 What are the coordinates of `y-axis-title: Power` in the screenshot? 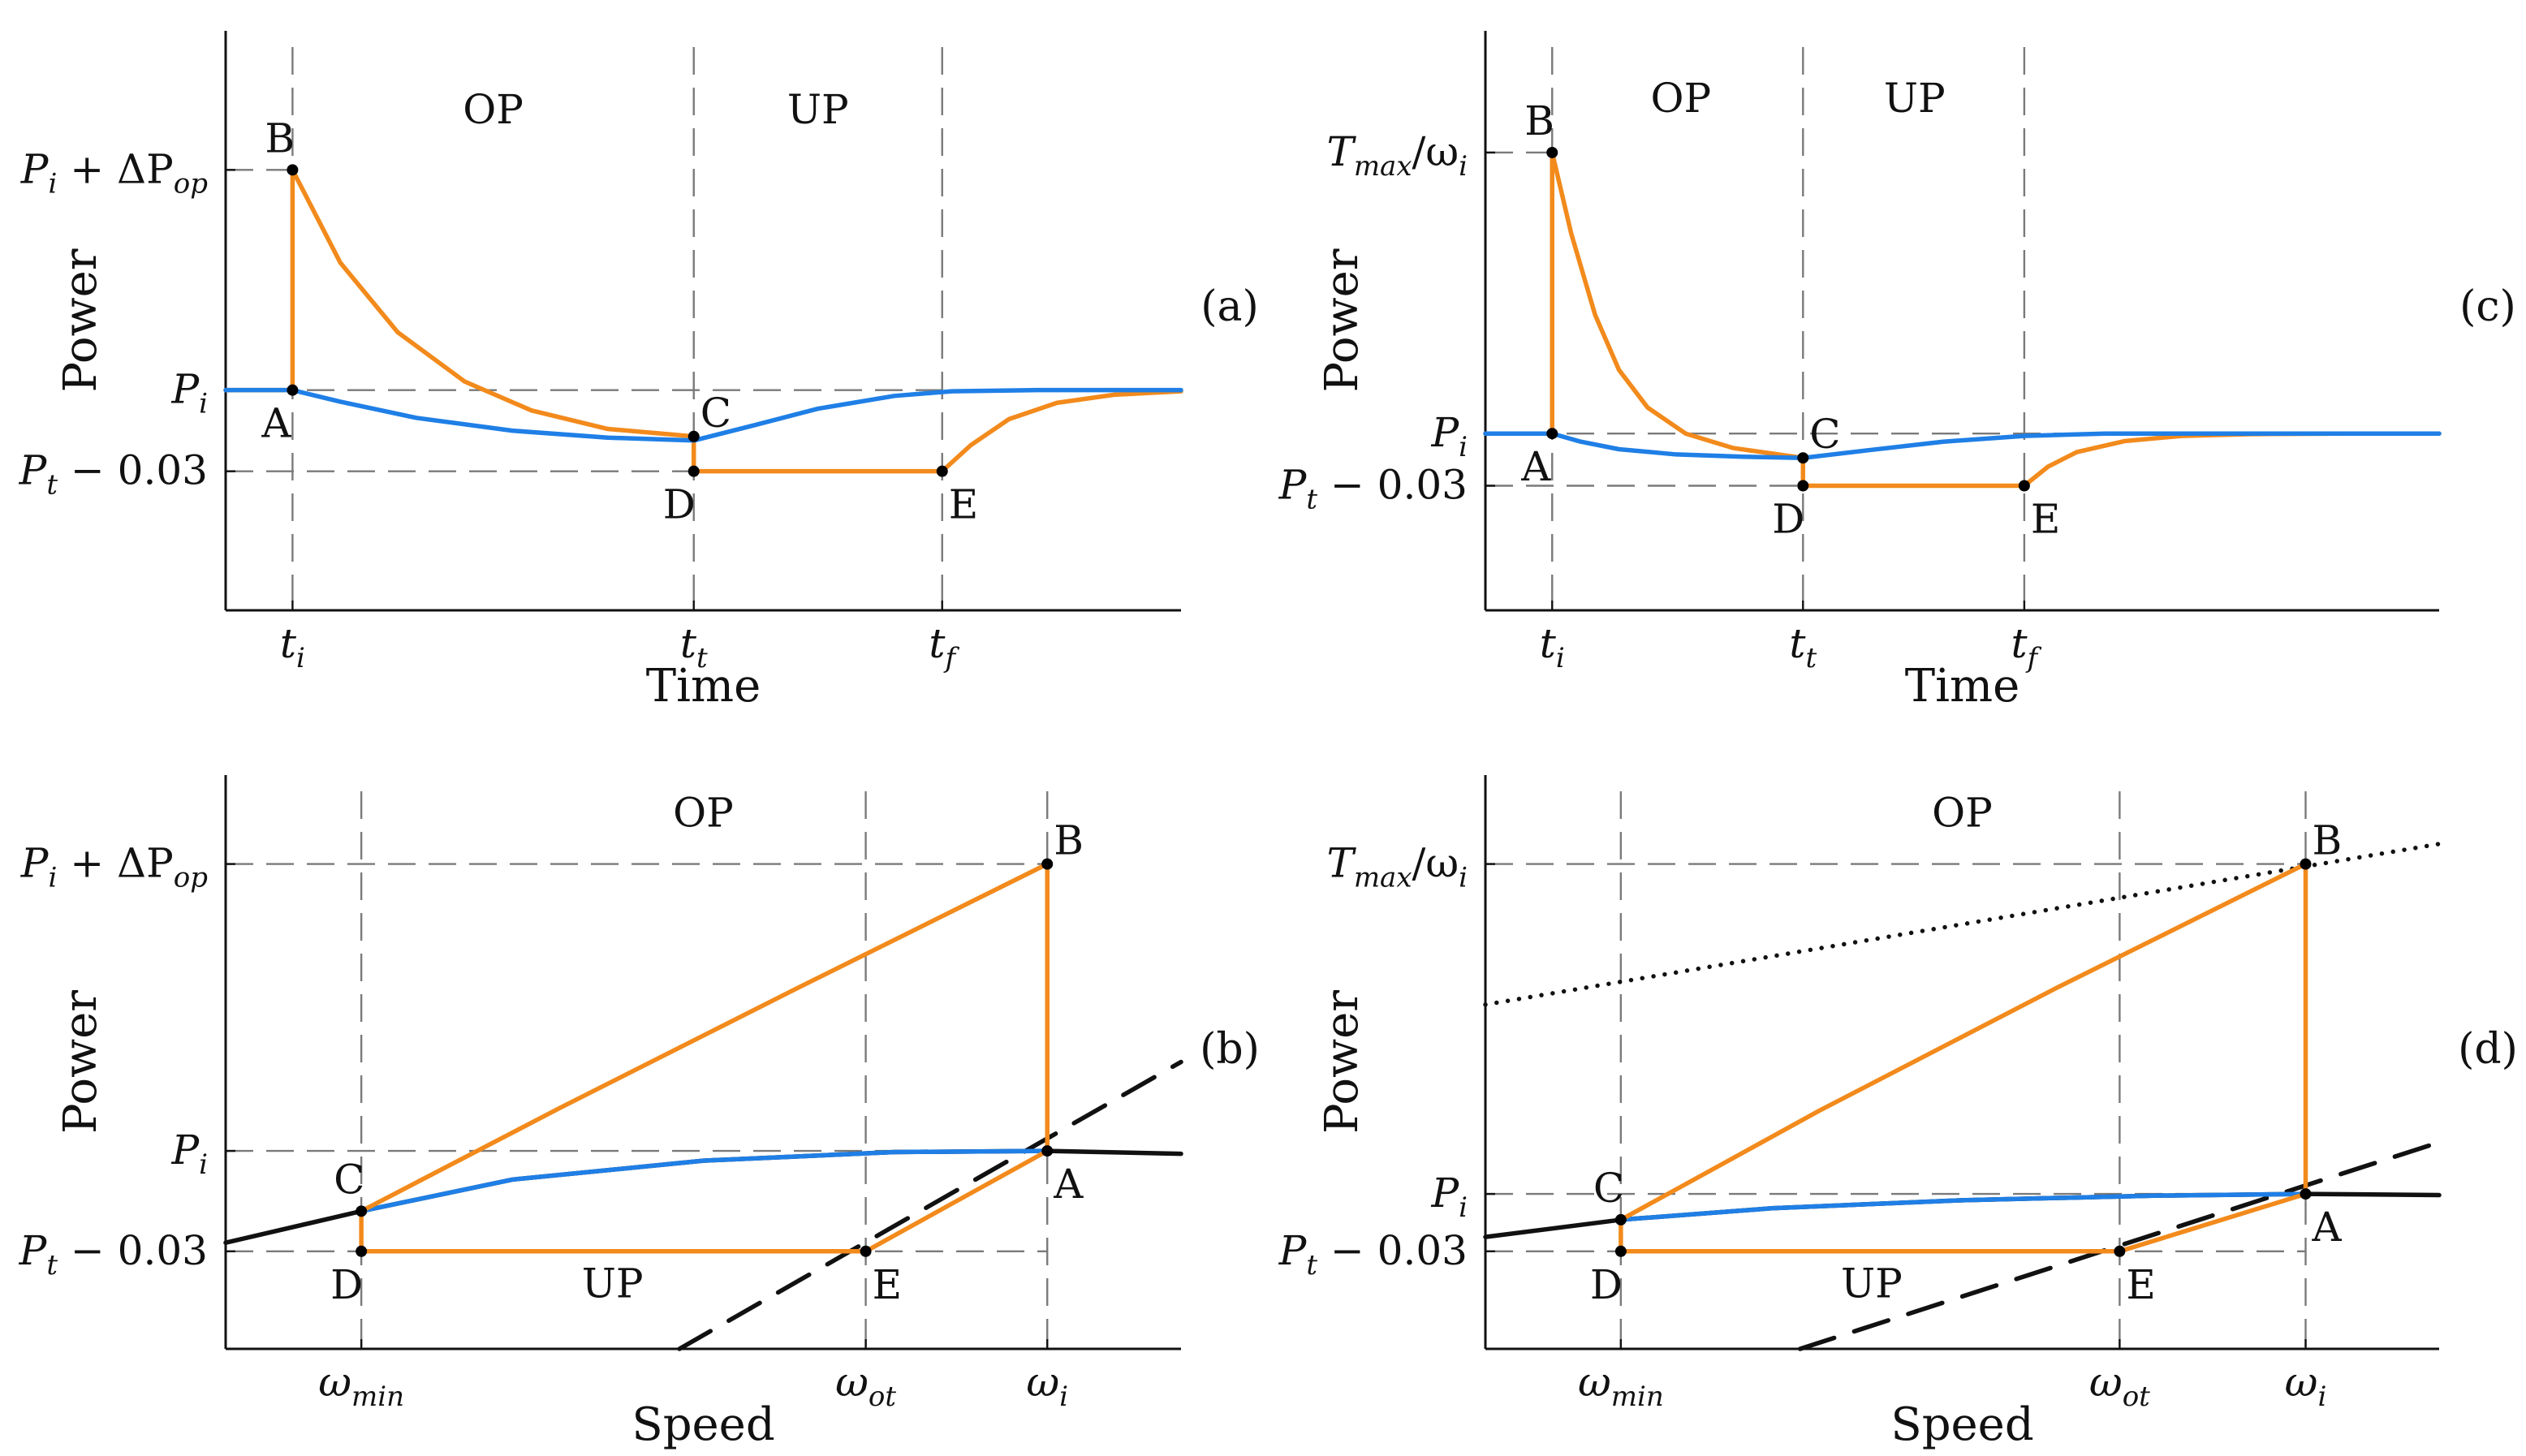 It's located at (1342, 1062).